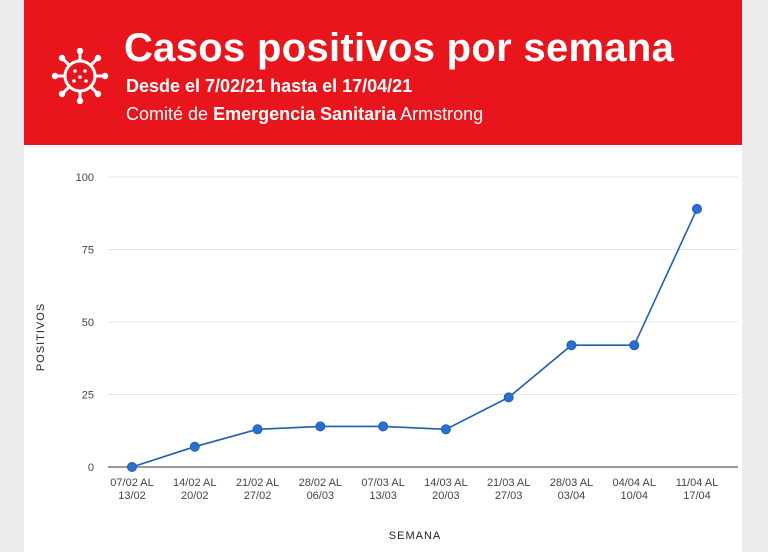 Image resolution: width=768 pixels, height=552 pixels. What do you see at coordinates (88, 396) in the screenshot?
I see `y-tick-label: 25` at bounding box center [88, 396].